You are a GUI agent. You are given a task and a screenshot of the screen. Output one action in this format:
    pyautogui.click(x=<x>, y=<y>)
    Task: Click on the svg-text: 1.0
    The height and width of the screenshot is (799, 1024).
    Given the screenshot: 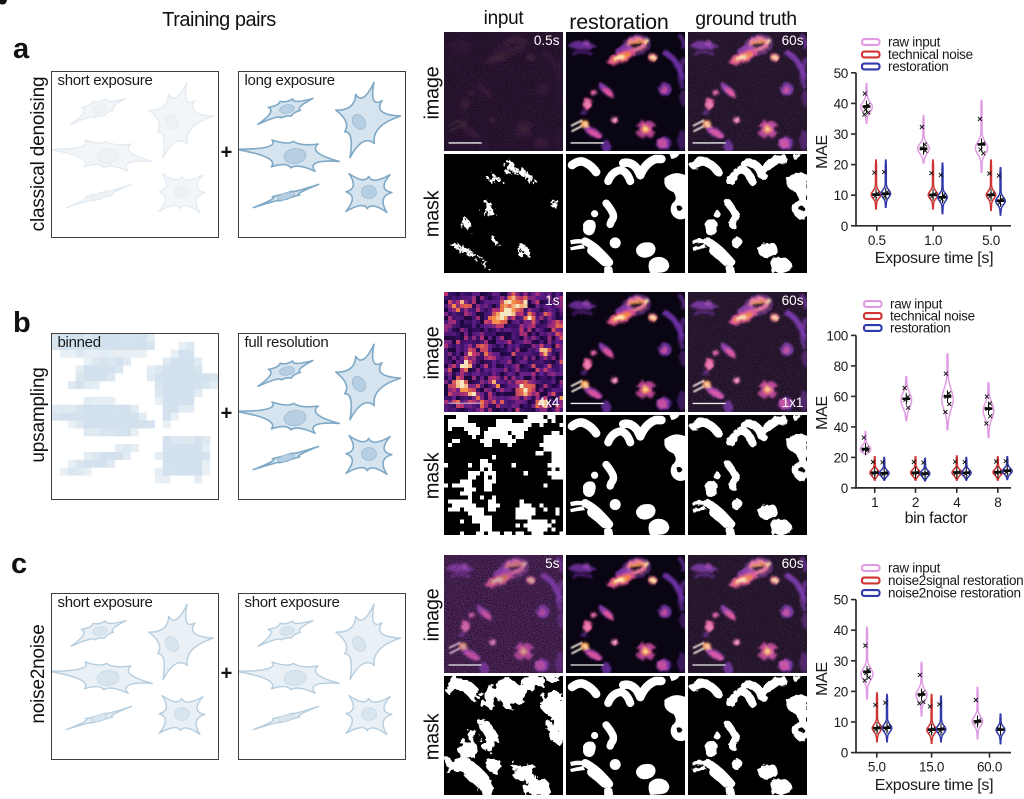 What is the action you would take?
    pyautogui.click(x=933, y=240)
    